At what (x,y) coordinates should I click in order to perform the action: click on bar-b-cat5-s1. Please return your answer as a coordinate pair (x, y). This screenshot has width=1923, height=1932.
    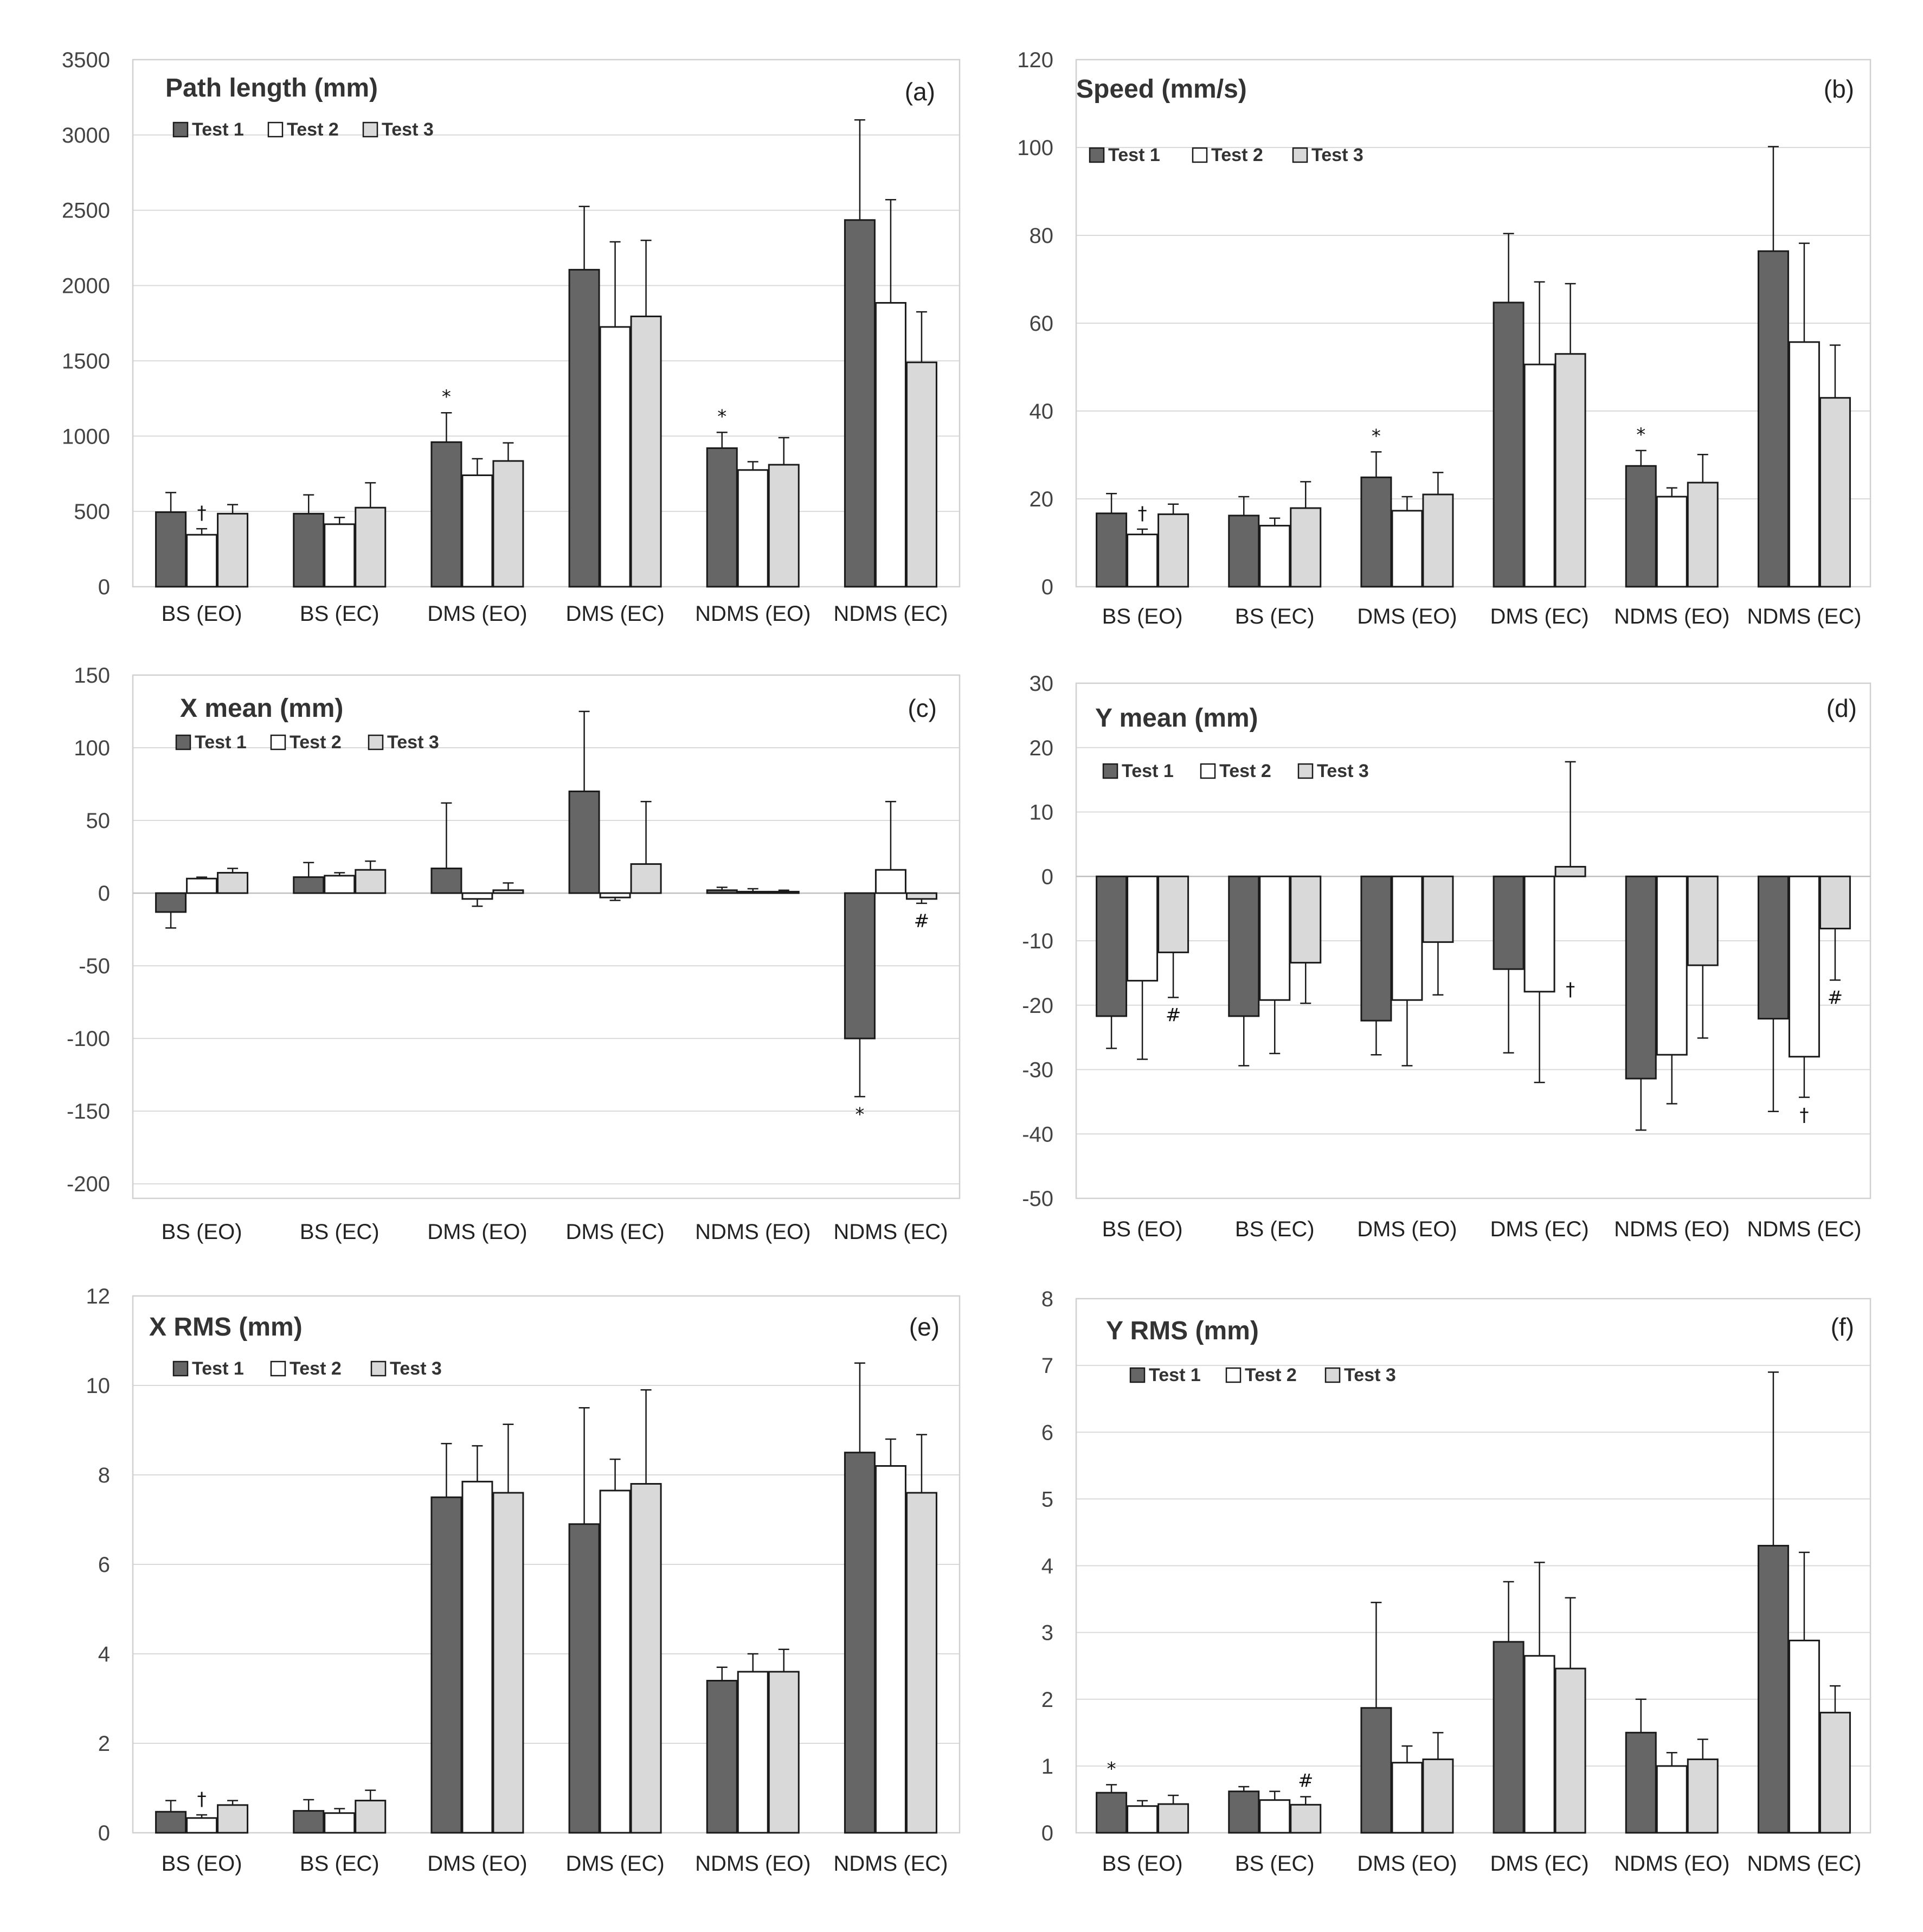
    Looking at the image, I should click on (1804, 465).